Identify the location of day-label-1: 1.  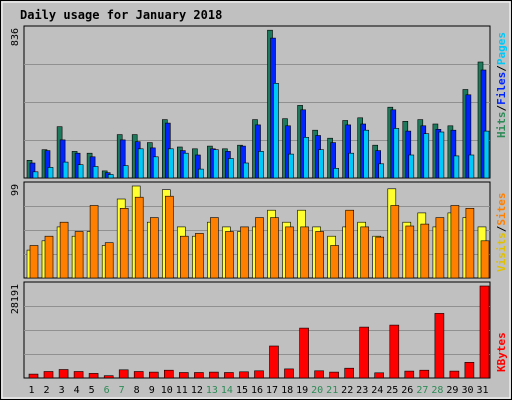
(31, 390).